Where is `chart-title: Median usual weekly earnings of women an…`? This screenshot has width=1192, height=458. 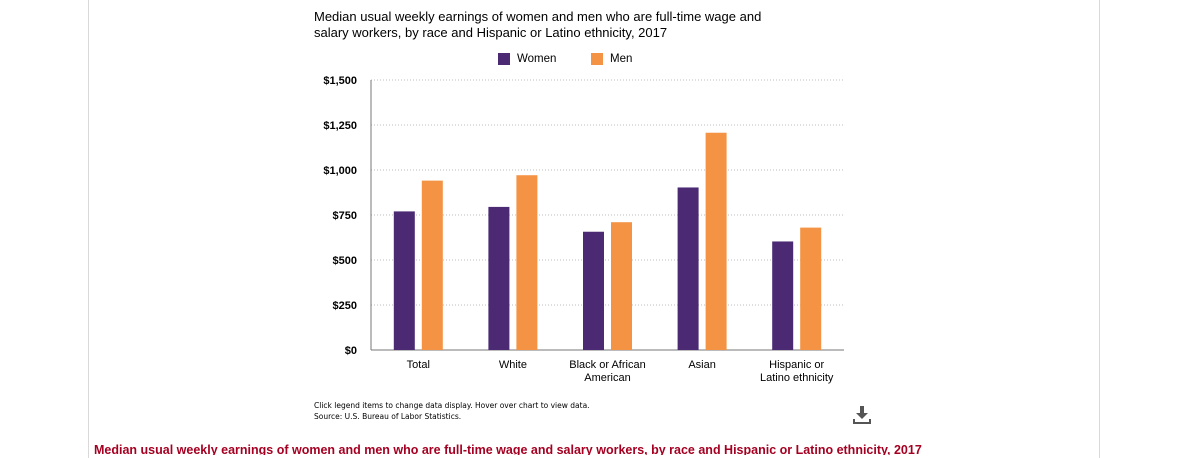 chart-title: Median usual weekly earnings of women an… is located at coordinates (574, 25).